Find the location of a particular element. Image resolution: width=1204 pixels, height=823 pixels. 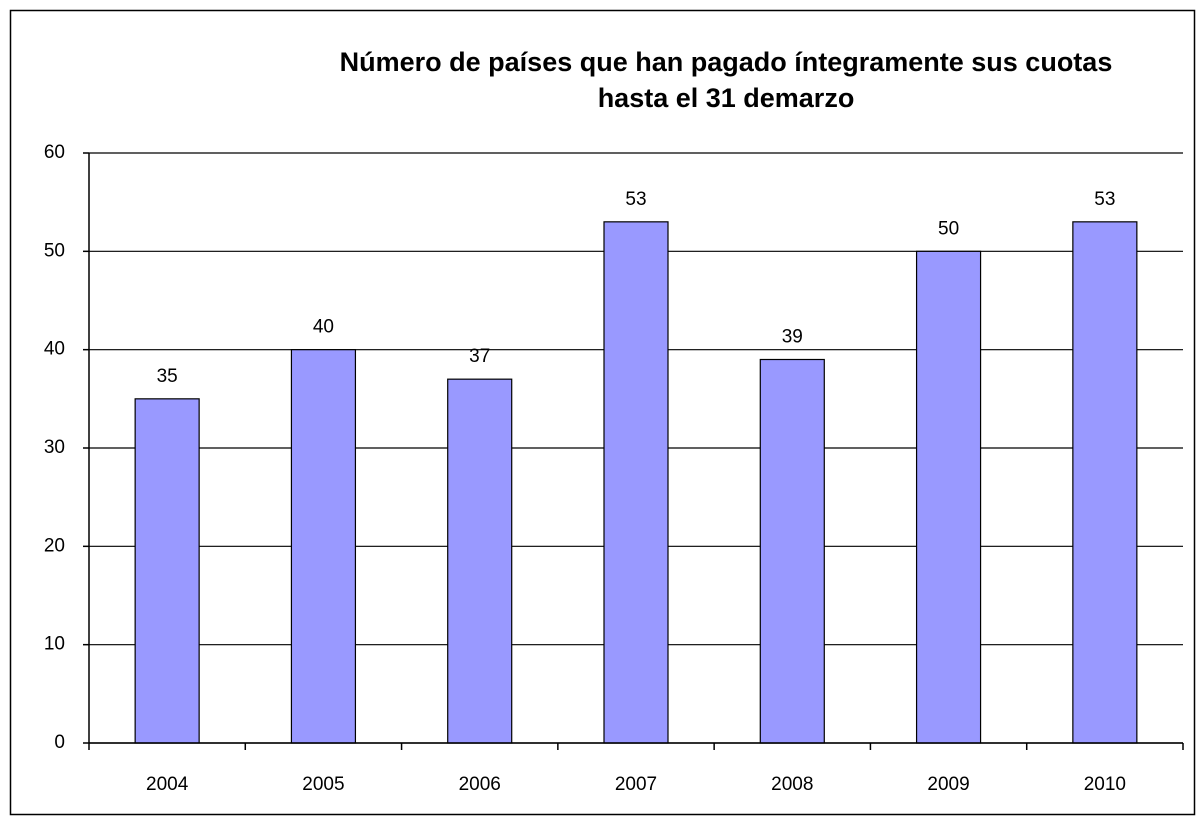

x-tick-label: 2007 is located at coordinates (636, 784).